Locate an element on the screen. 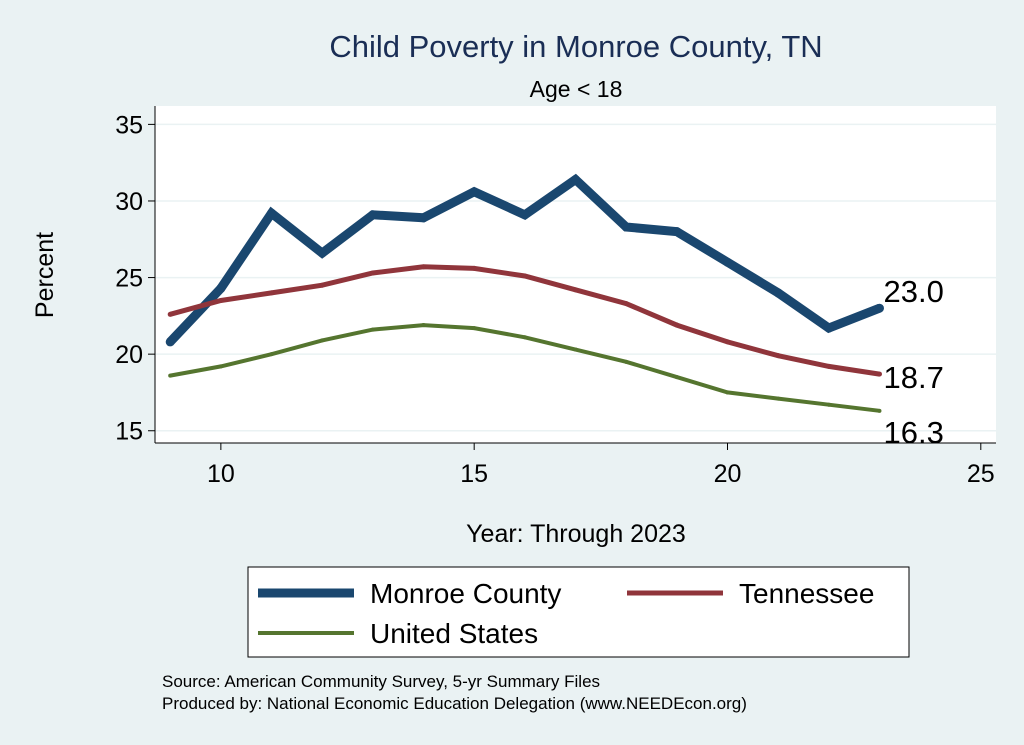 This screenshot has width=1024, height=745. legend-label-tennessee: Tennessee is located at coordinates (806, 593).